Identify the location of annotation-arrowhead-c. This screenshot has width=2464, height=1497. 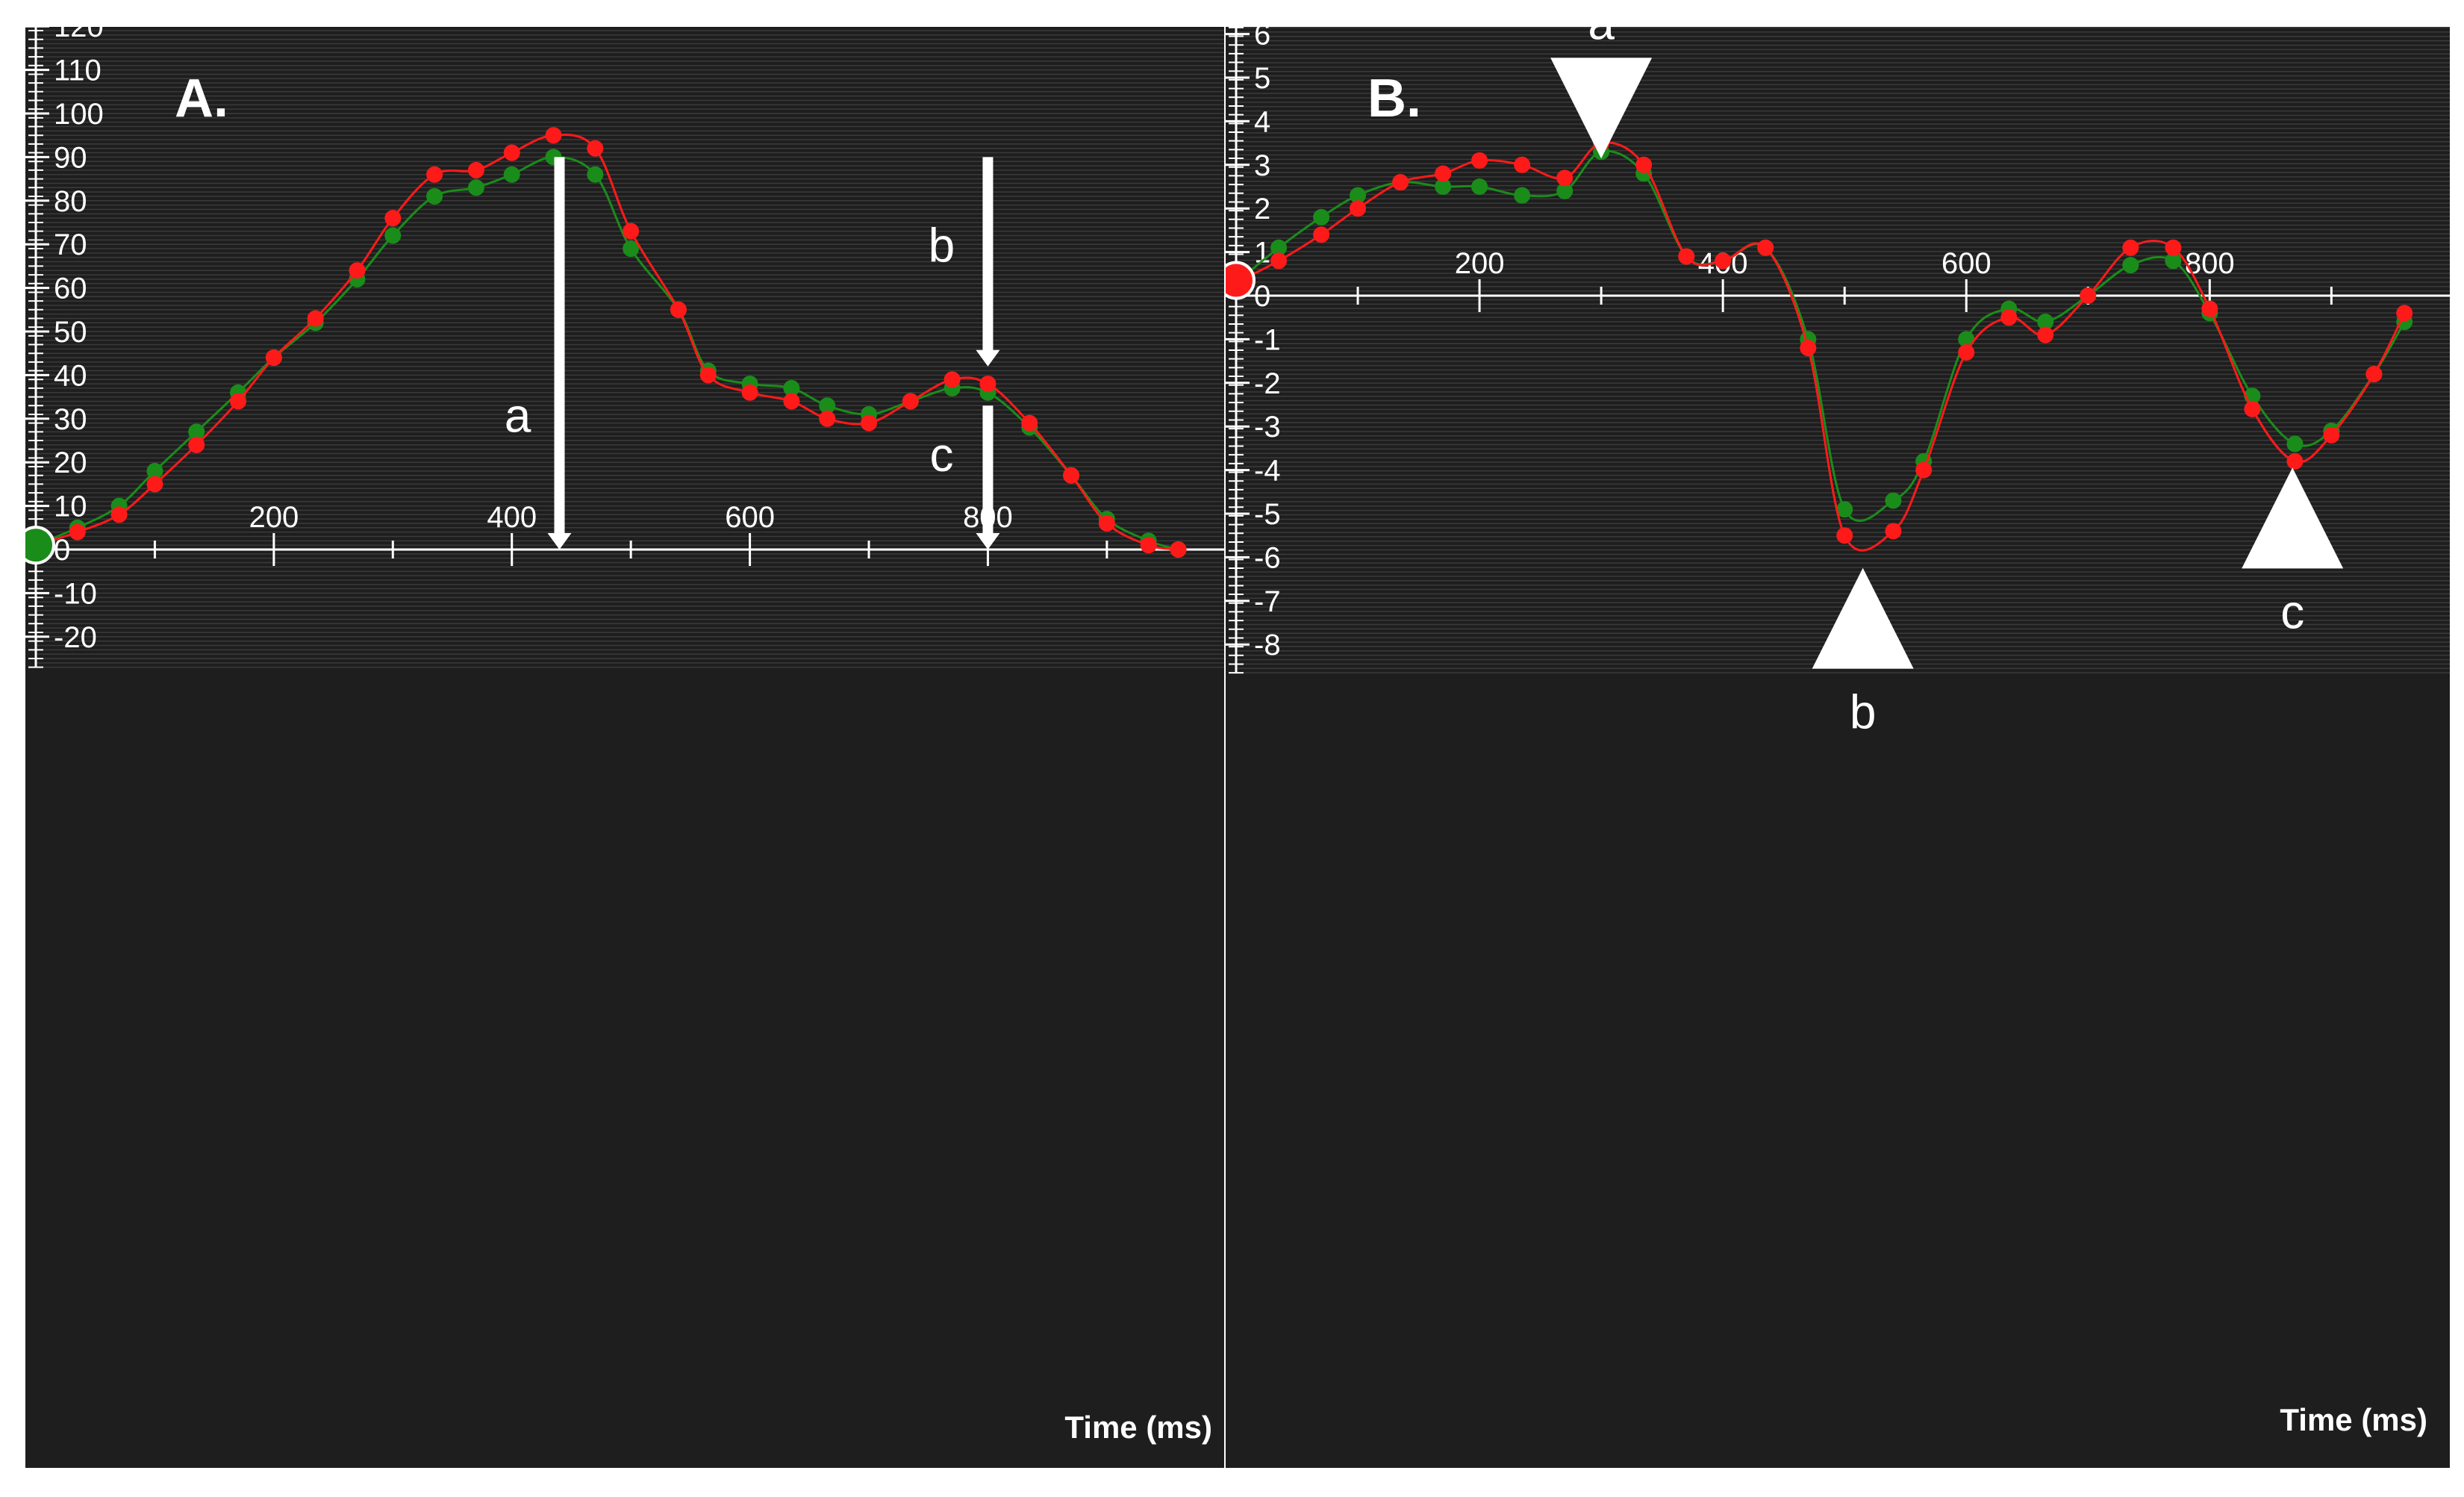
(988, 541).